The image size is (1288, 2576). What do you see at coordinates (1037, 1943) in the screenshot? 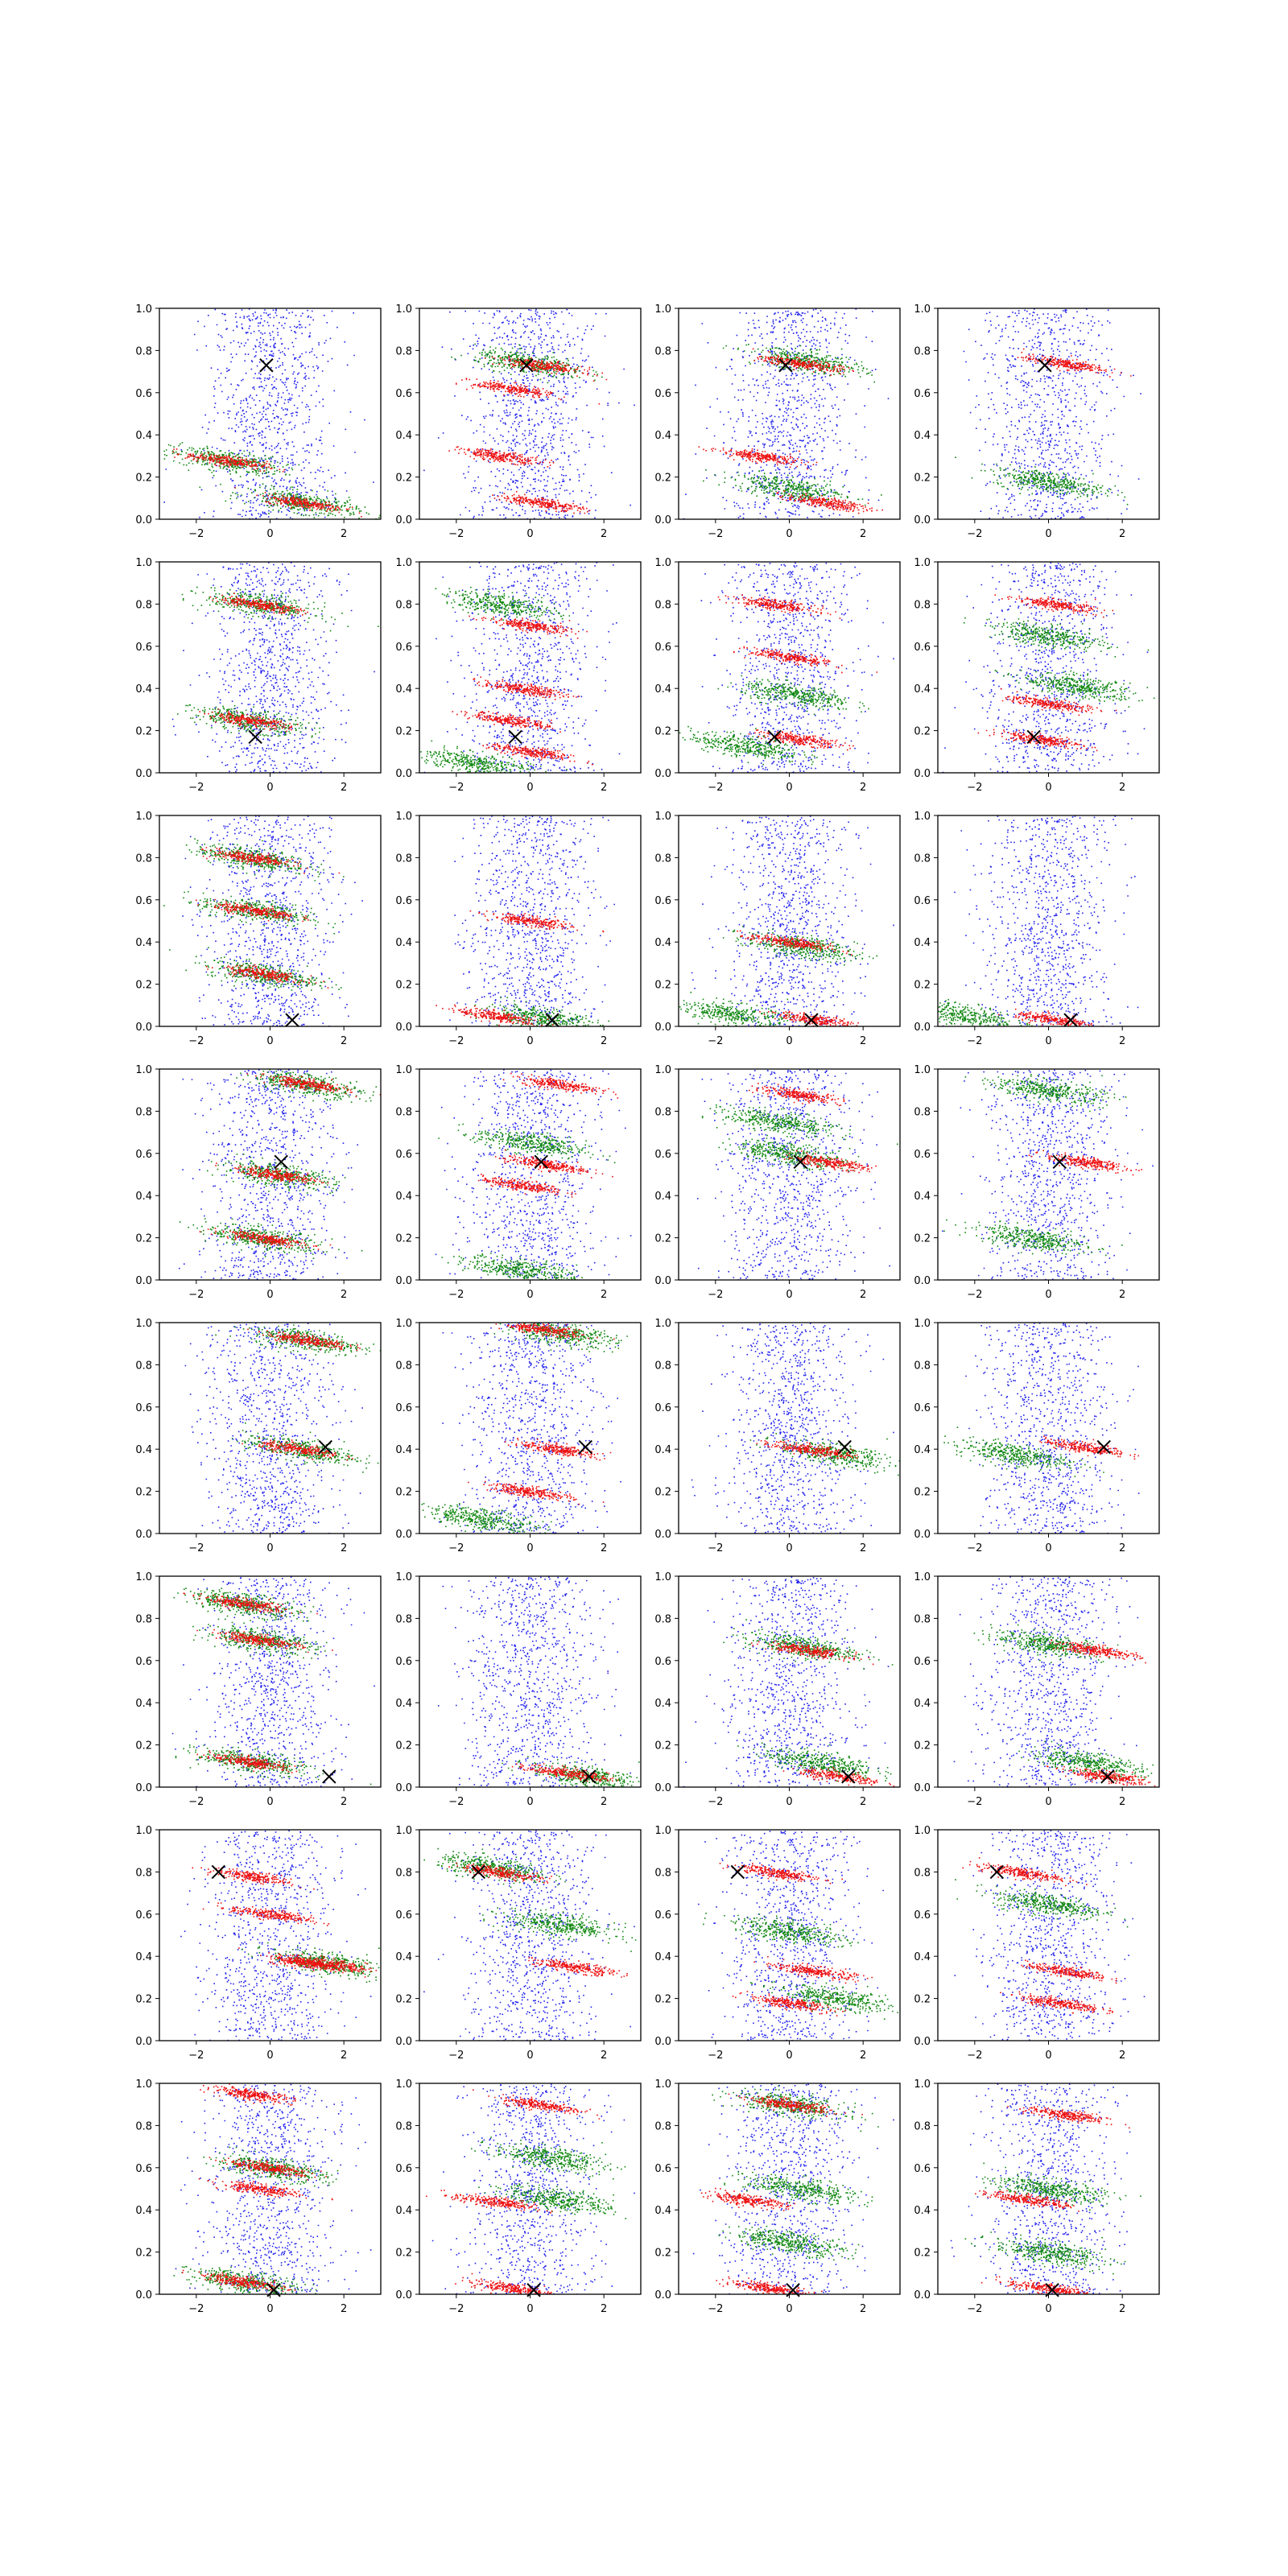
I see `subplot-r7-c4: −2 0 2 0.0 0.2 0.4 0.6 0.8 1.0` at bounding box center [1037, 1943].